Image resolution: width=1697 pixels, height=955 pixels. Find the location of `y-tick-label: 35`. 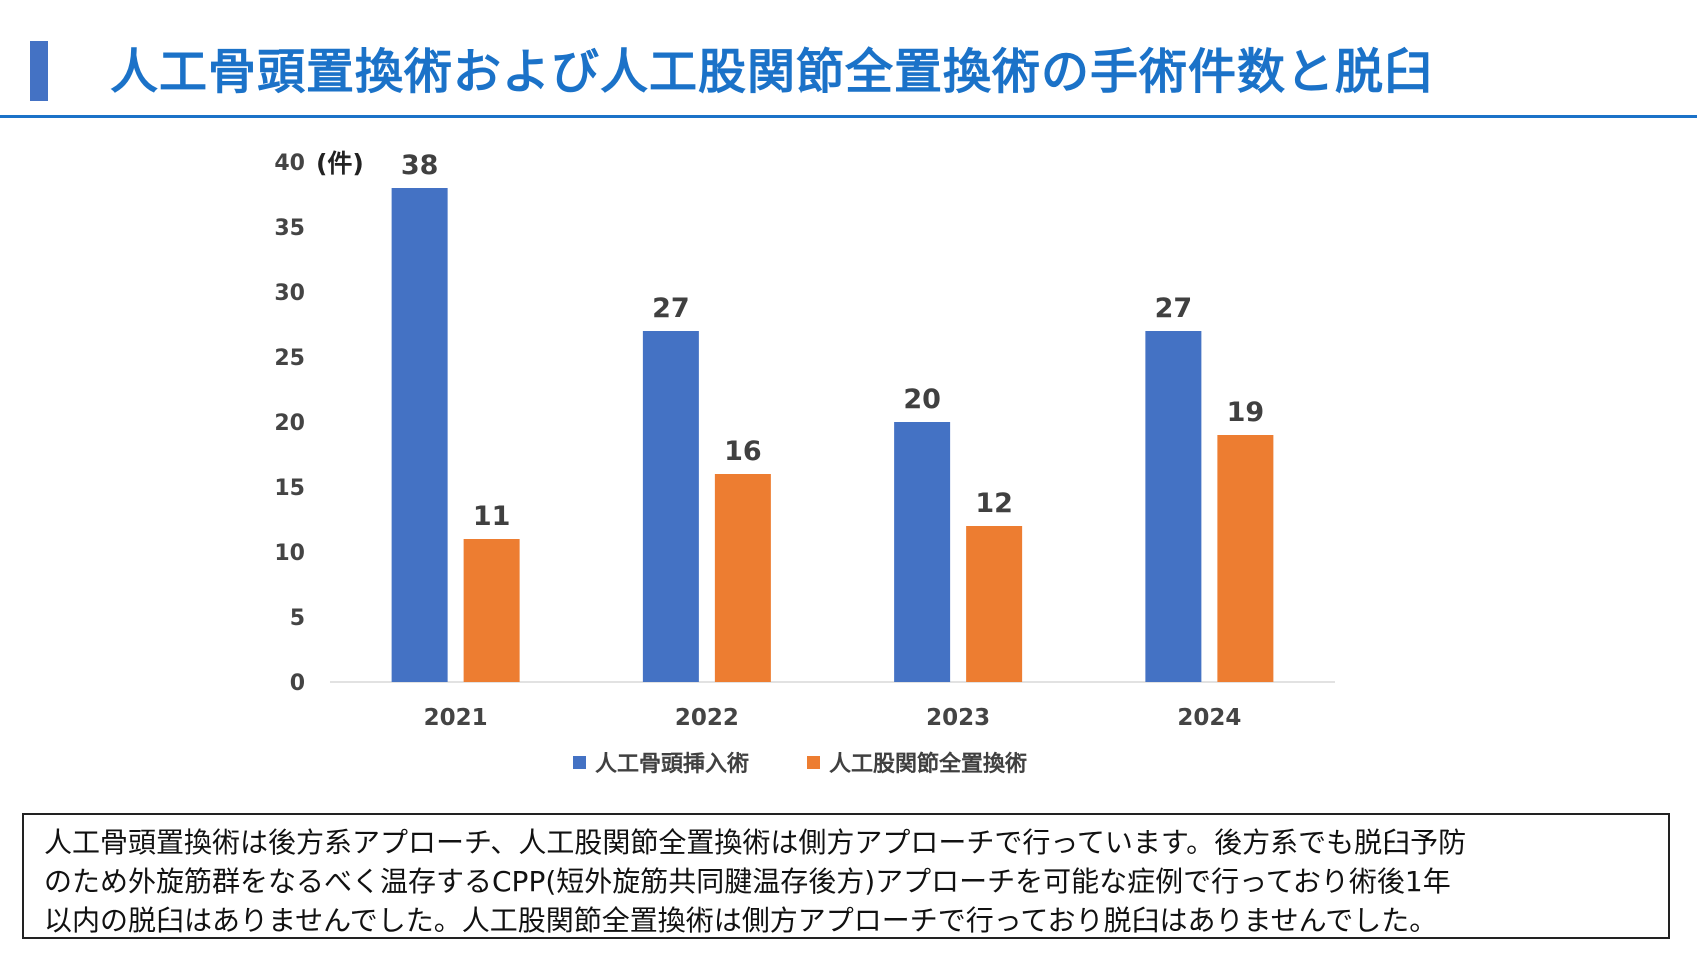

y-tick-label: 35 is located at coordinates (289, 228).